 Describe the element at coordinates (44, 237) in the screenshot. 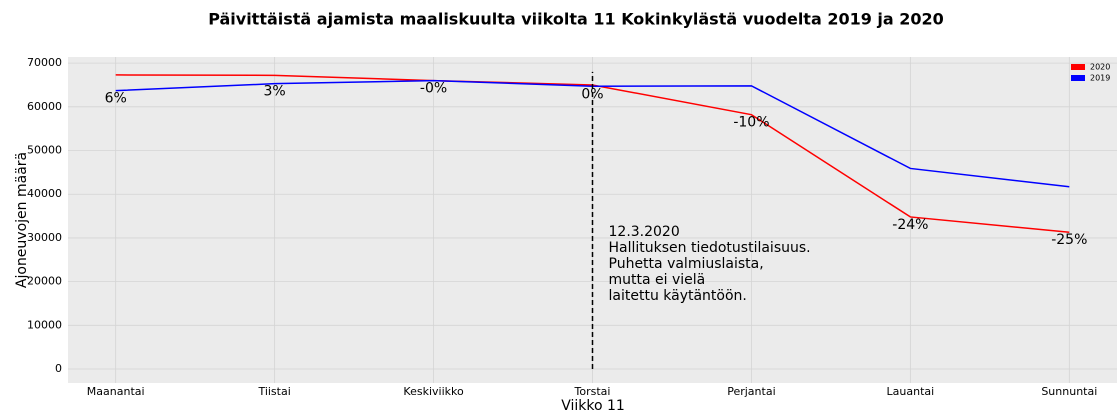

I see `y-tick-label: 30000` at that location.